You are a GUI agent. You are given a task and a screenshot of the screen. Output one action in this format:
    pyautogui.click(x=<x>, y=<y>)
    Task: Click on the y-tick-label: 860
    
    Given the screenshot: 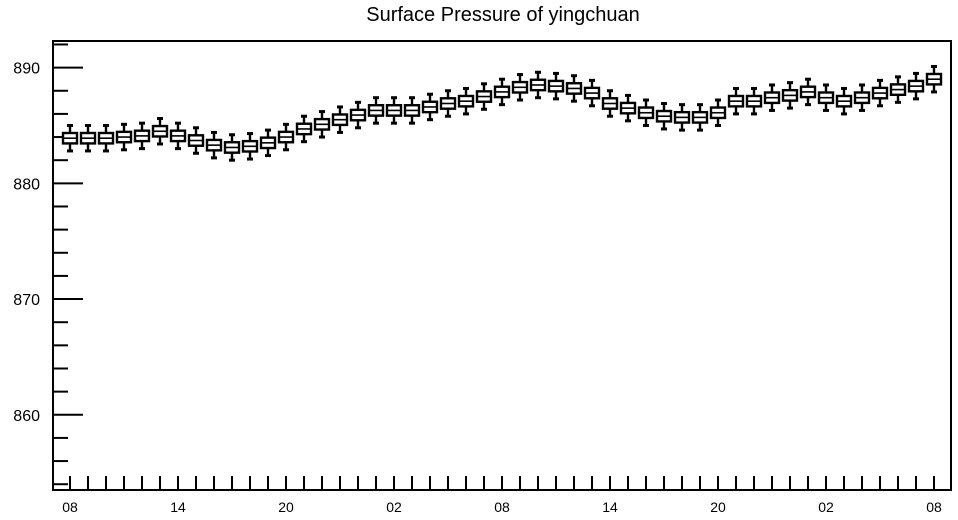 What is the action you would take?
    pyautogui.click(x=26, y=416)
    